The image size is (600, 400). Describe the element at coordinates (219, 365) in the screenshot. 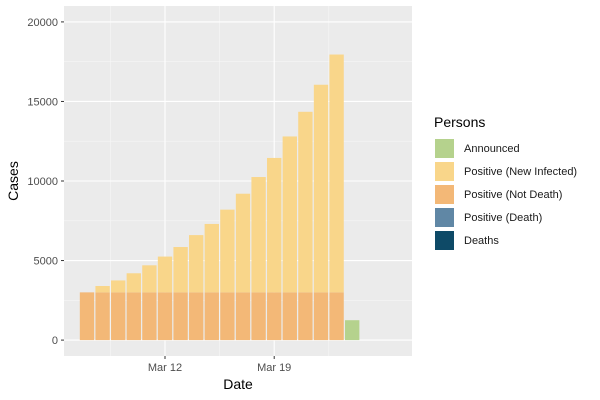

I see `x-axis: Mar 12 Mar 19` at that location.